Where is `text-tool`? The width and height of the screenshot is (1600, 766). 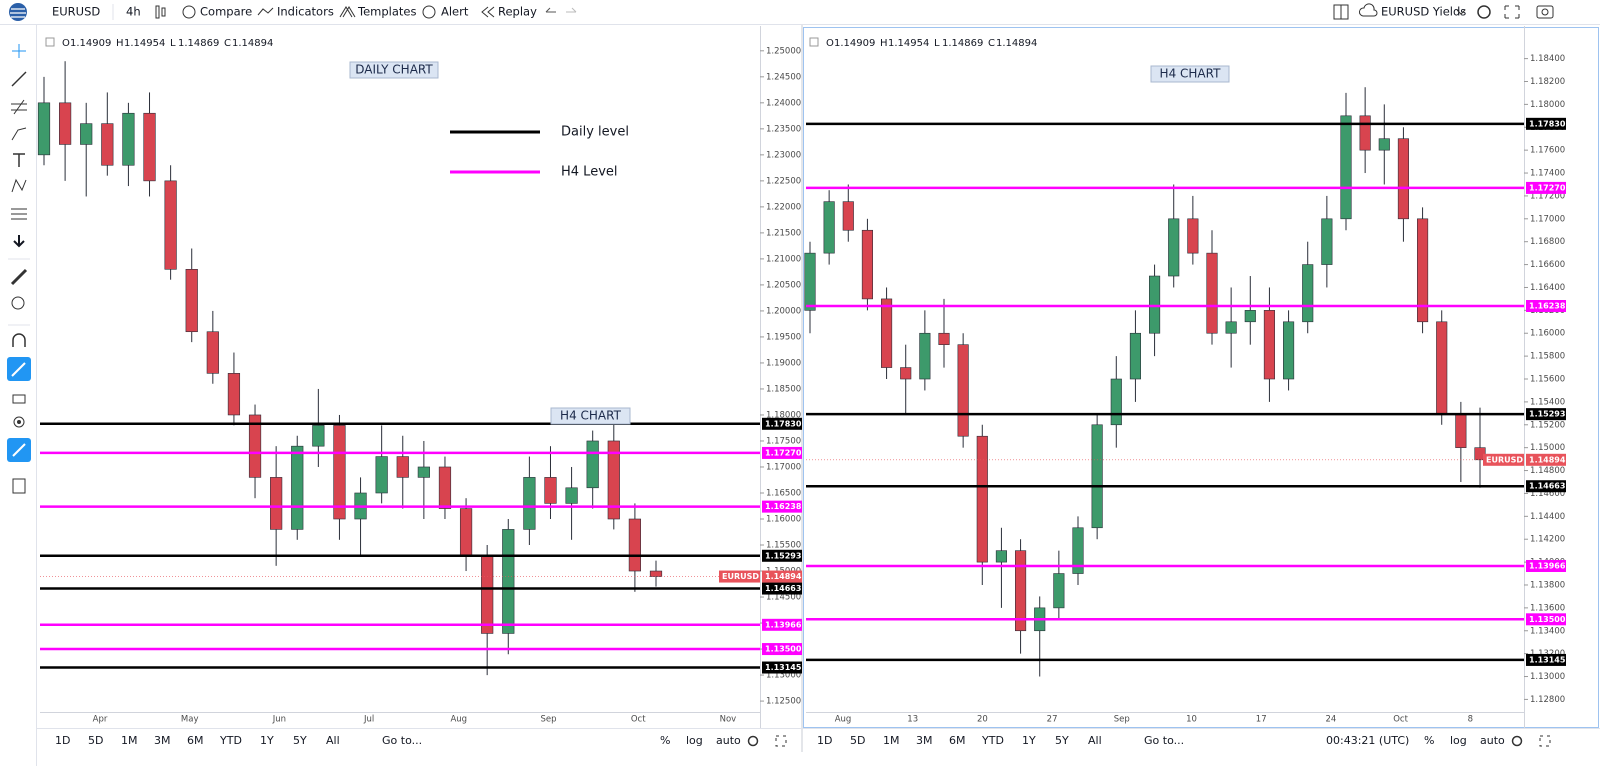
text-tool is located at coordinates (19, 160).